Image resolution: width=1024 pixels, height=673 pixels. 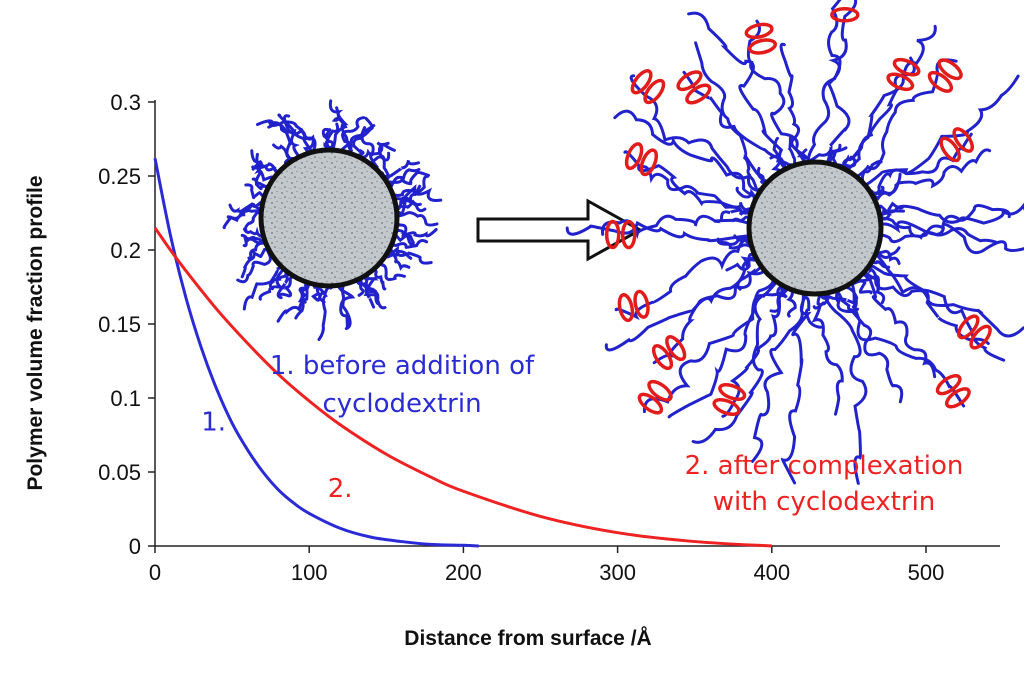 I want to click on right-arrow-icon, so click(x=560, y=230).